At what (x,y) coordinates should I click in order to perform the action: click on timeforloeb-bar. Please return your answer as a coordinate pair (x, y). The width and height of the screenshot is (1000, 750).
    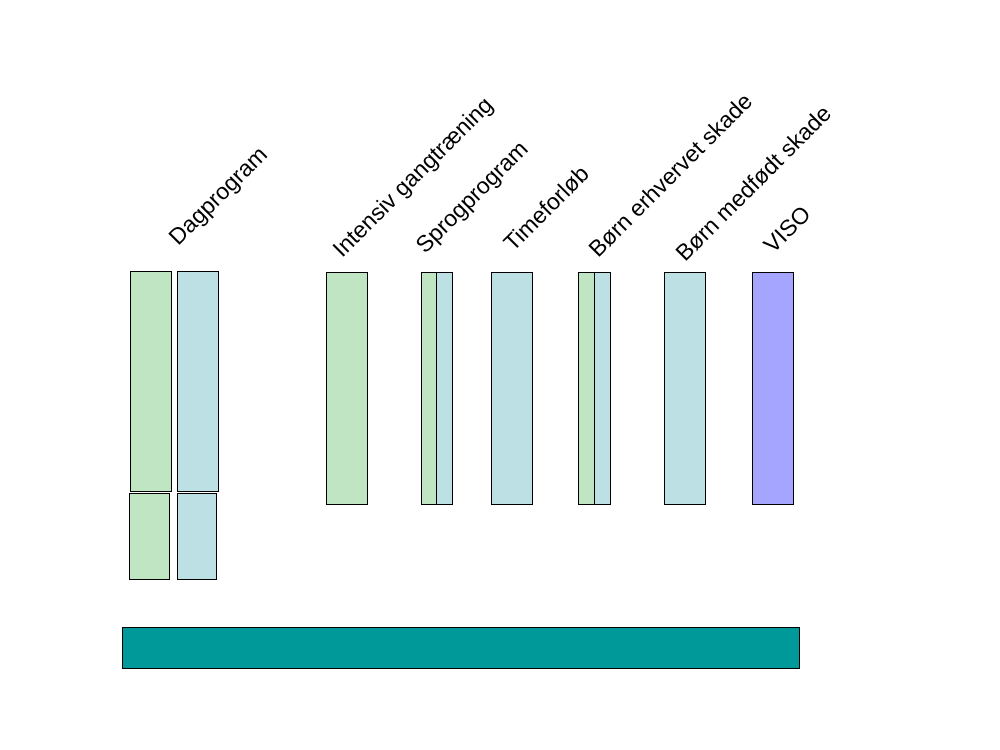
    Looking at the image, I should click on (512, 388).